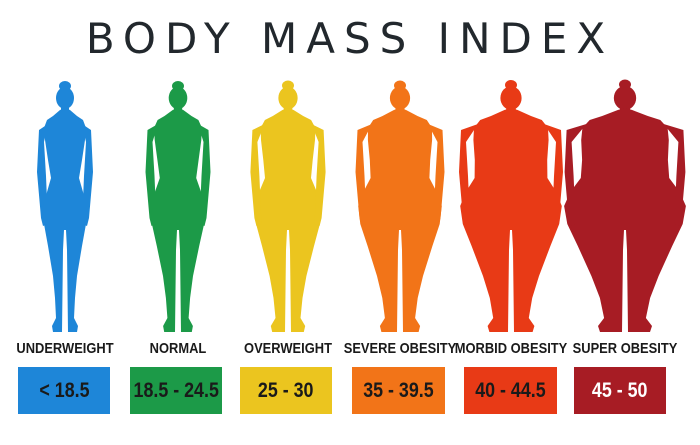 The image size is (700, 445). I want to click on range-value: 25 - 30, so click(286, 390).